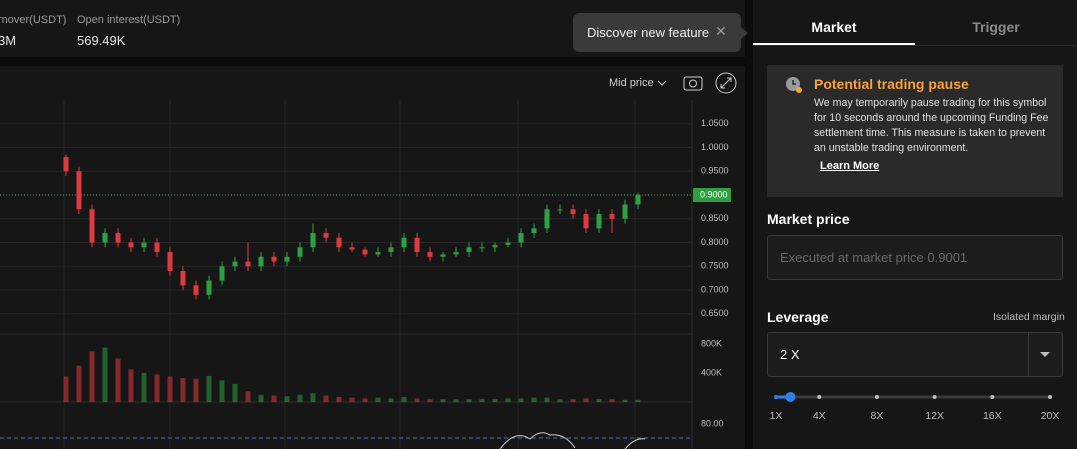 The image size is (1077, 449). I want to click on leverage-select, so click(915, 354).